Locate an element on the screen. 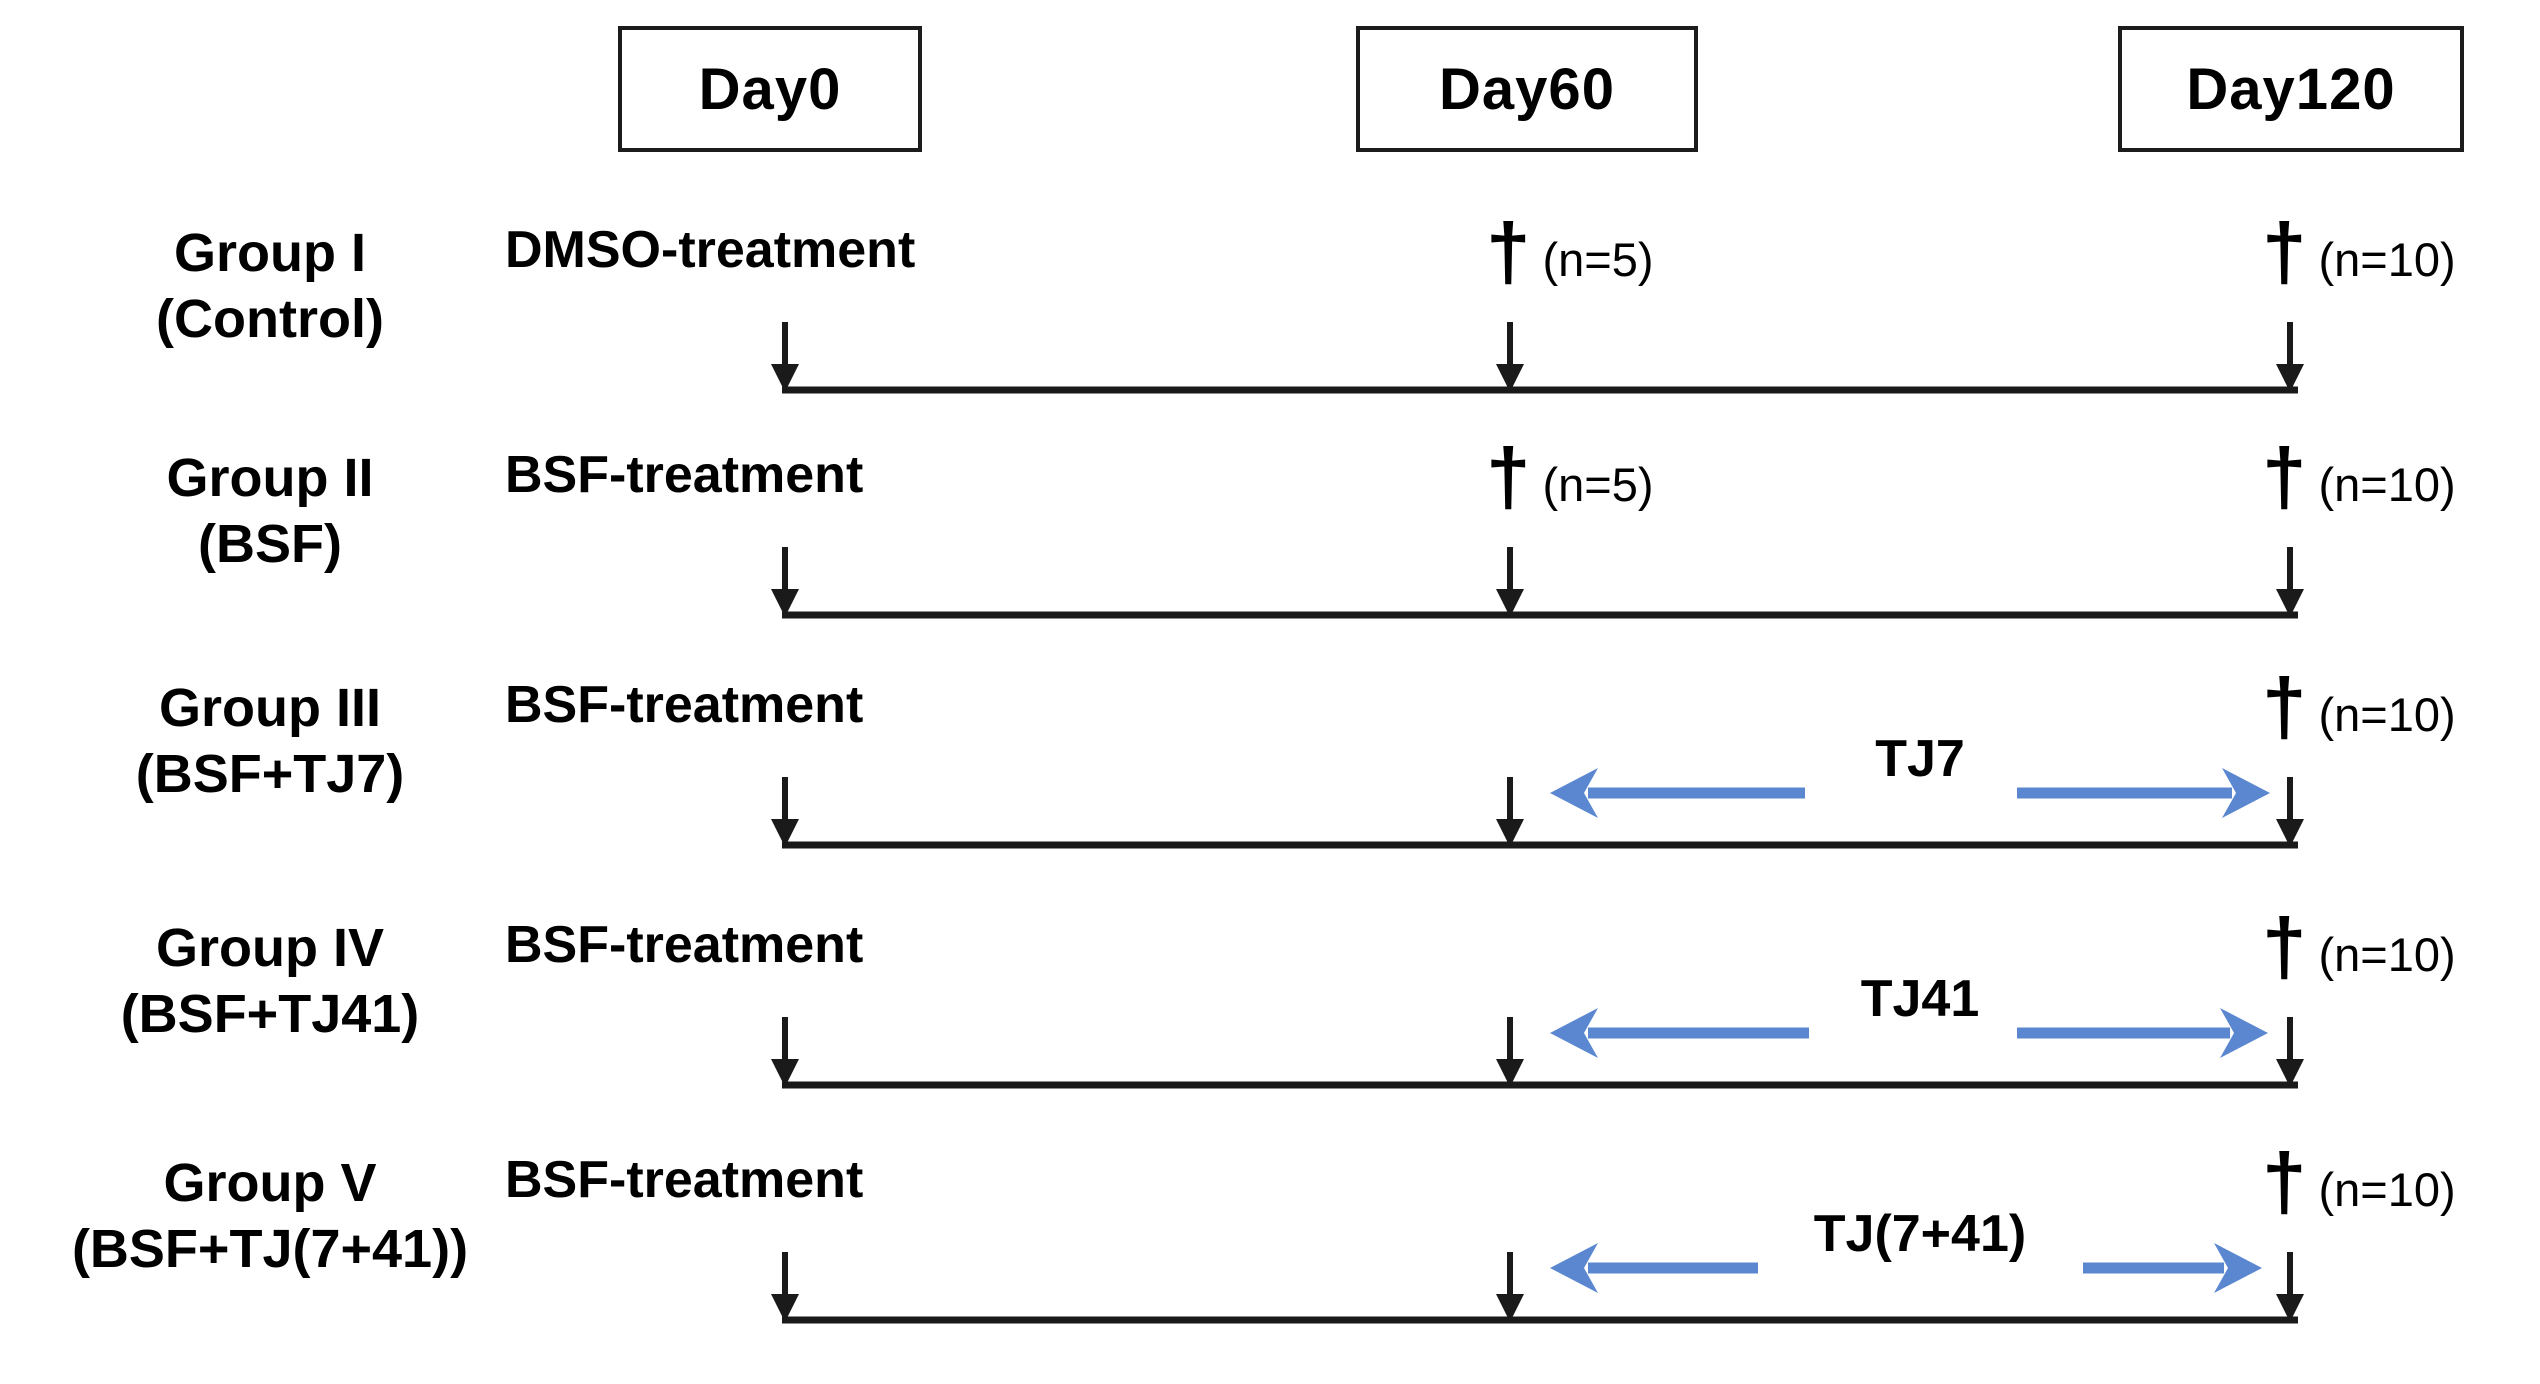  treatment-label: DMSO-treatment is located at coordinates (710, 250).